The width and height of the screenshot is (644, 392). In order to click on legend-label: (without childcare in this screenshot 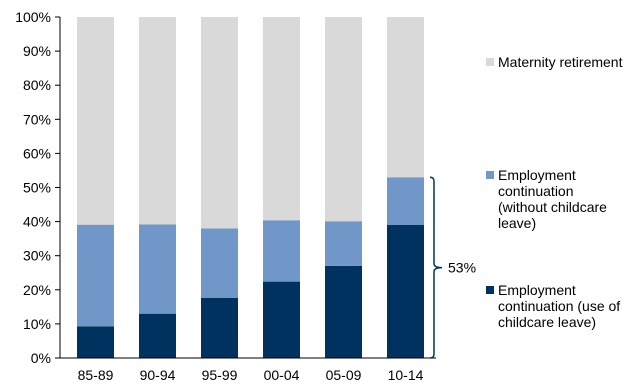, I will do `click(552, 207)`.